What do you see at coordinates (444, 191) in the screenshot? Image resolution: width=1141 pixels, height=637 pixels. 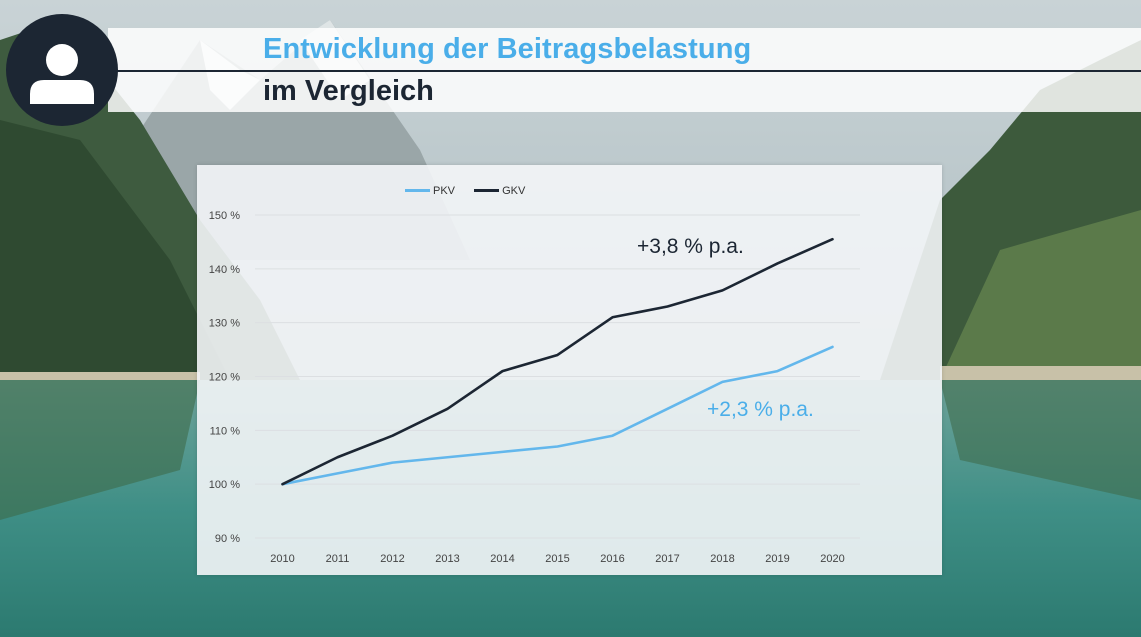 I see `legend-label-pkv: PKV` at bounding box center [444, 191].